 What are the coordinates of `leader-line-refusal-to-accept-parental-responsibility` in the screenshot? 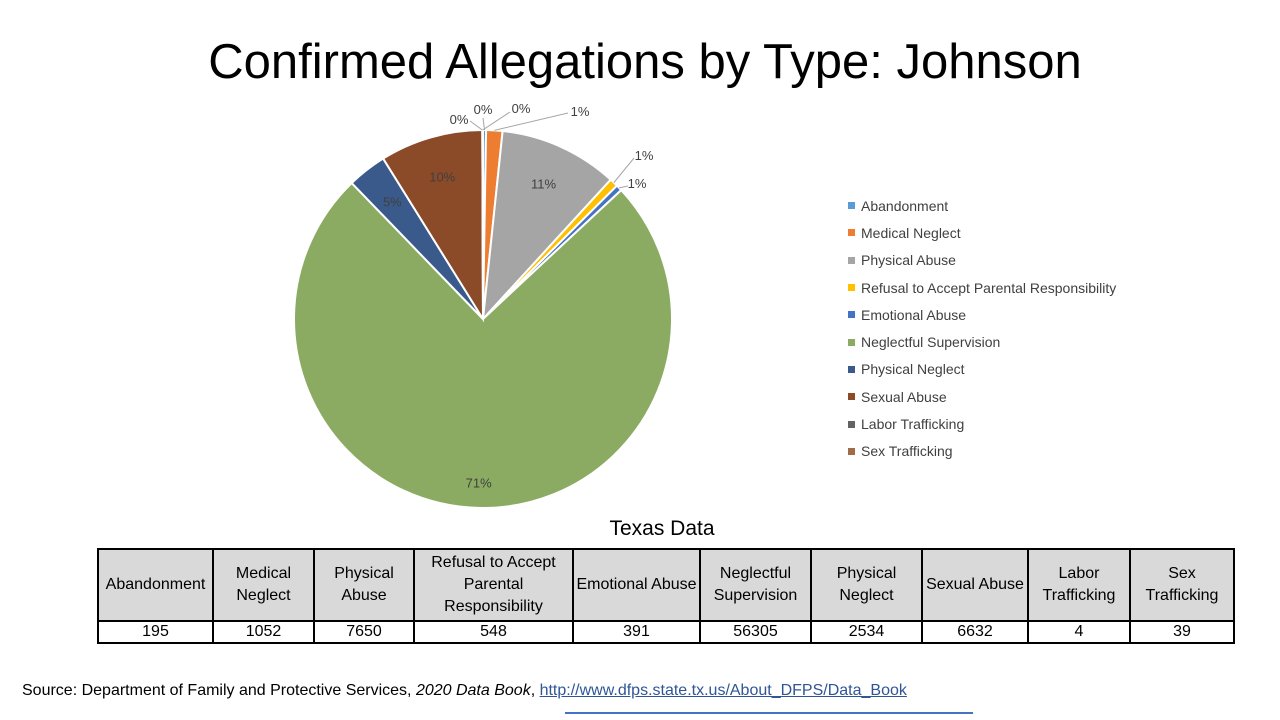 It's located at (624, 170).